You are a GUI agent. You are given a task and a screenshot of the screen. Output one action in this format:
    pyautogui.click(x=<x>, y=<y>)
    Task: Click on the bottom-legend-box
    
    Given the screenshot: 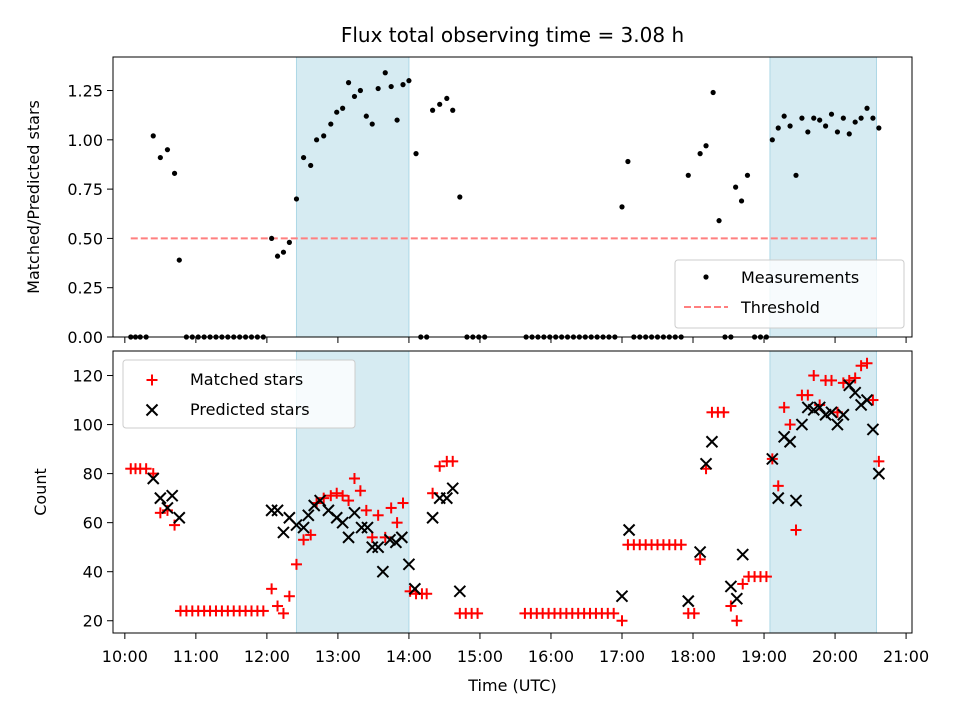 What is the action you would take?
    pyautogui.click(x=239, y=394)
    